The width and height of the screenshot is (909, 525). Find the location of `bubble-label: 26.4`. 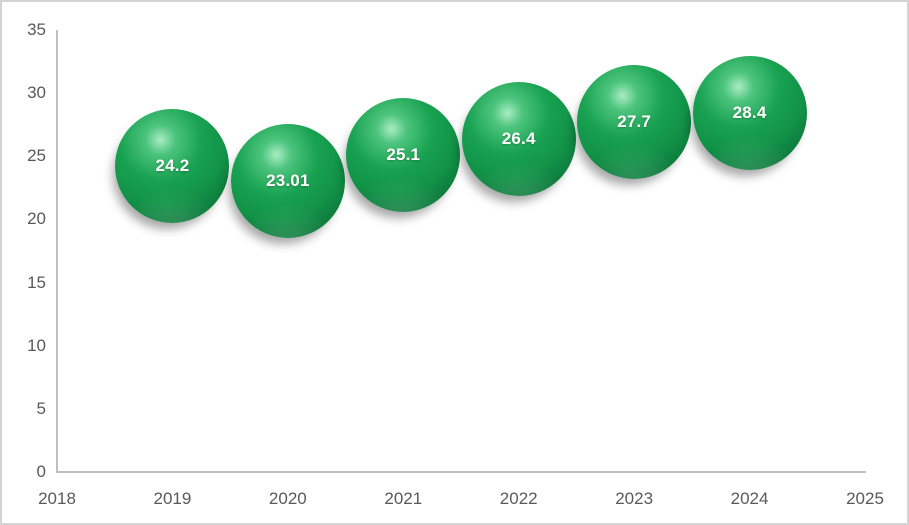

bubble-label: 26.4 is located at coordinates (518, 138).